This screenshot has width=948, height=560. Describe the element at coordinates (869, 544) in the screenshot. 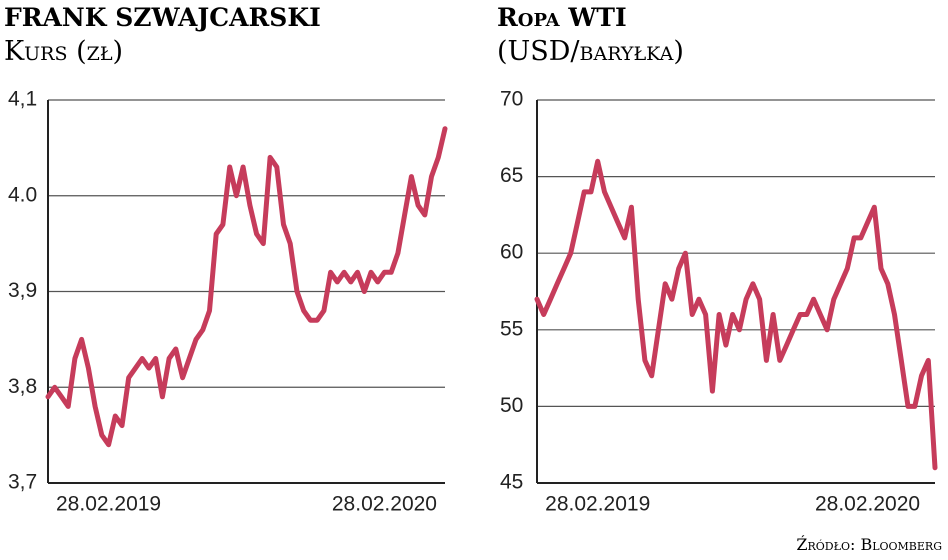

I see `source: Źródło: Bloomberg` at that location.